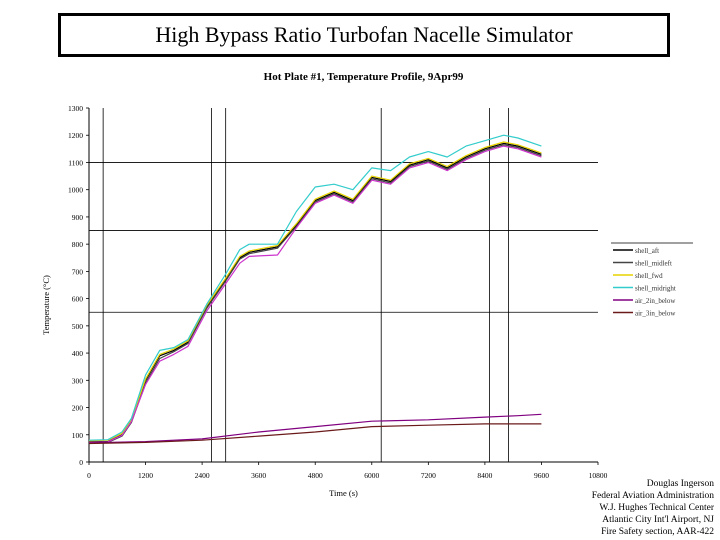 This screenshot has height=540, width=720. Describe the element at coordinates (258, 475) in the screenshot. I see `x-tick-label: 3600` at that location.